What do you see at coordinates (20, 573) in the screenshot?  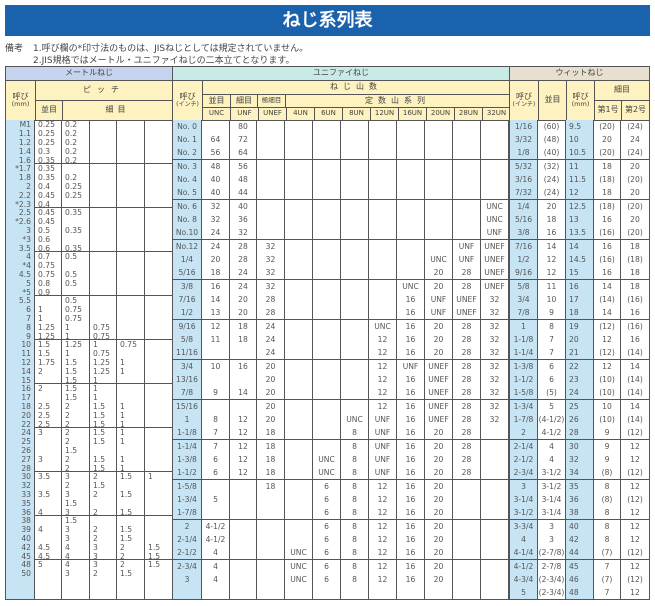 I see `size-cell: 50` at bounding box center [20, 573].